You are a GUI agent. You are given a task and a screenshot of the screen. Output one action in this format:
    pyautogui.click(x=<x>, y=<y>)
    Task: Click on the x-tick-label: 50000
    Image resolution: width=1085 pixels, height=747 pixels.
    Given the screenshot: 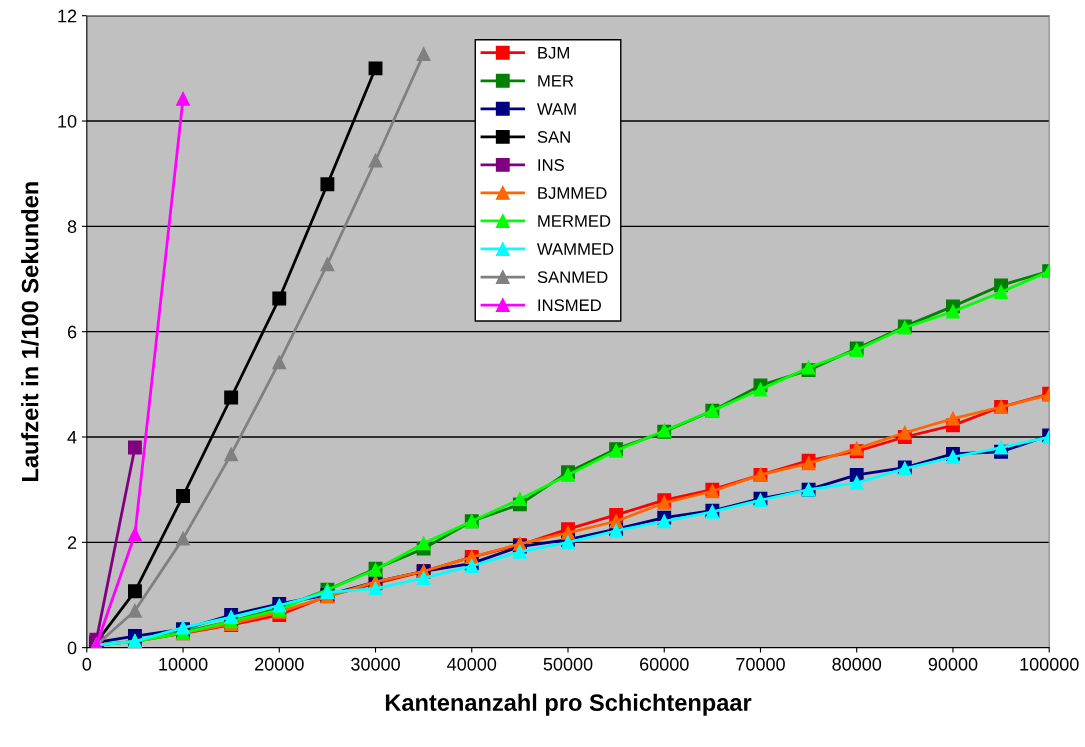 What is the action you would take?
    pyautogui.click(x=568, y=664)
    